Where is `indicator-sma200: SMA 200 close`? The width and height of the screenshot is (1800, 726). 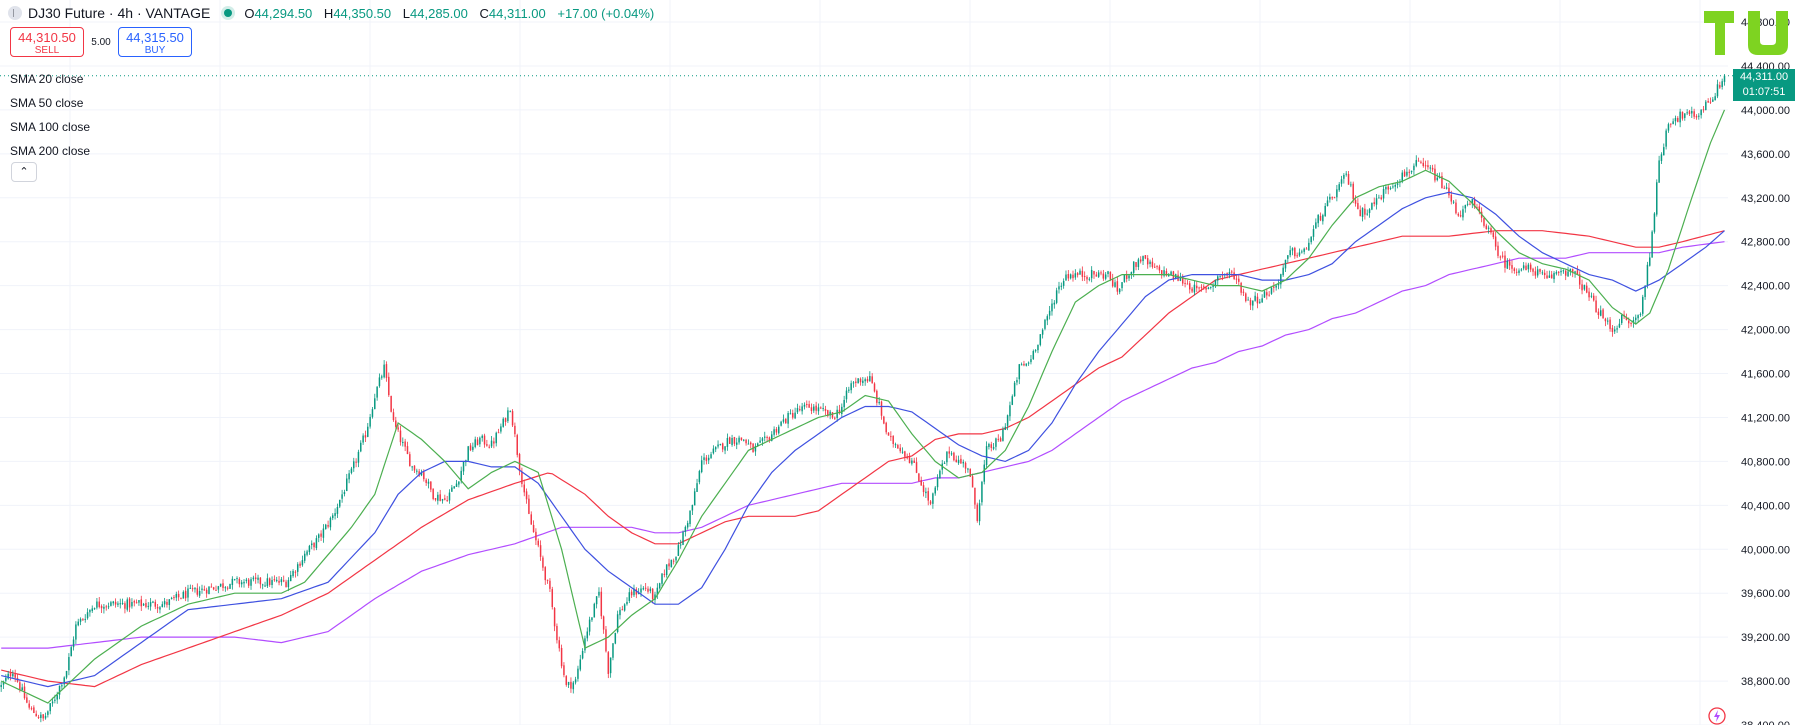
indicator-sma200: SMA 200 close is located at coordinates (50, 151).